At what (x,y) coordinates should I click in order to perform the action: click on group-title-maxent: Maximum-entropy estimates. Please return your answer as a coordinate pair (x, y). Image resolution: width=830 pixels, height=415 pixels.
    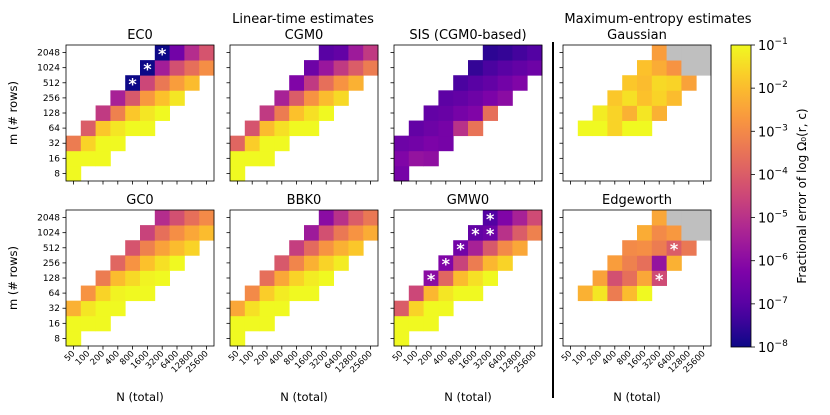
    Looking at the image, I should click on (657, 19).